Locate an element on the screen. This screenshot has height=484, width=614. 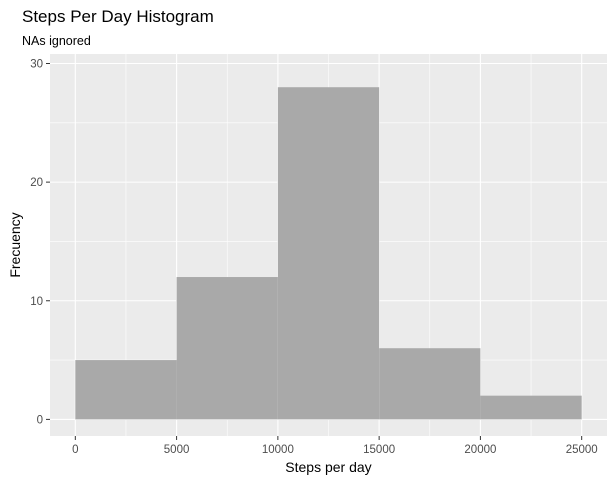
x-tick-label: 15000 is located at coordinates (379, 450).